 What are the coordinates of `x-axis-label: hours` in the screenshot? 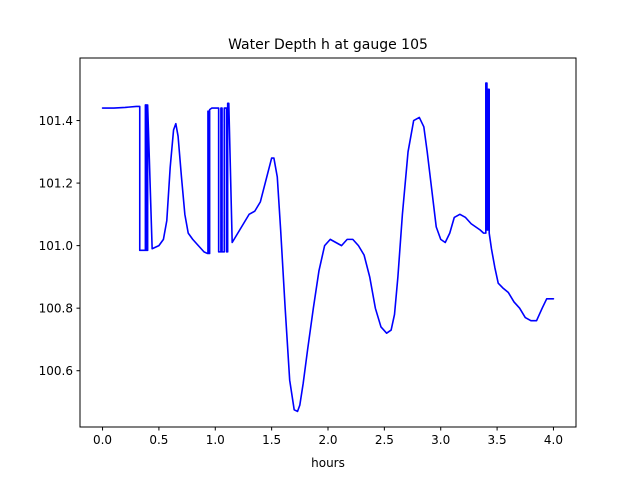 It's located at (328, 463).